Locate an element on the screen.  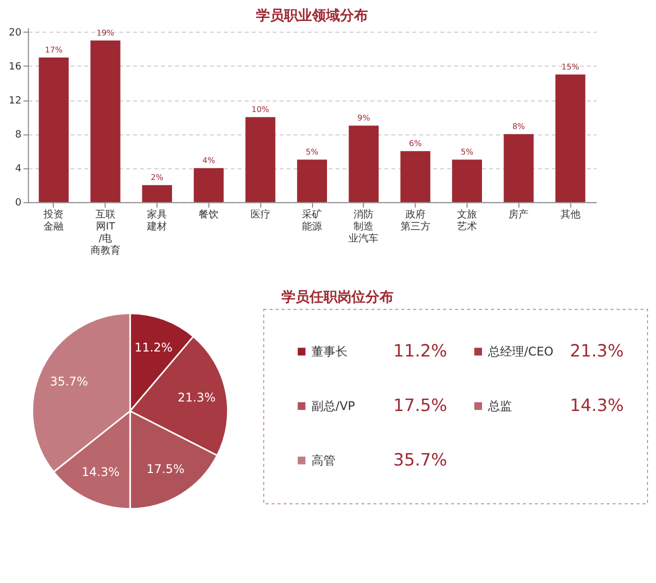
text: 17.5% is located at coordinates (420, 405).